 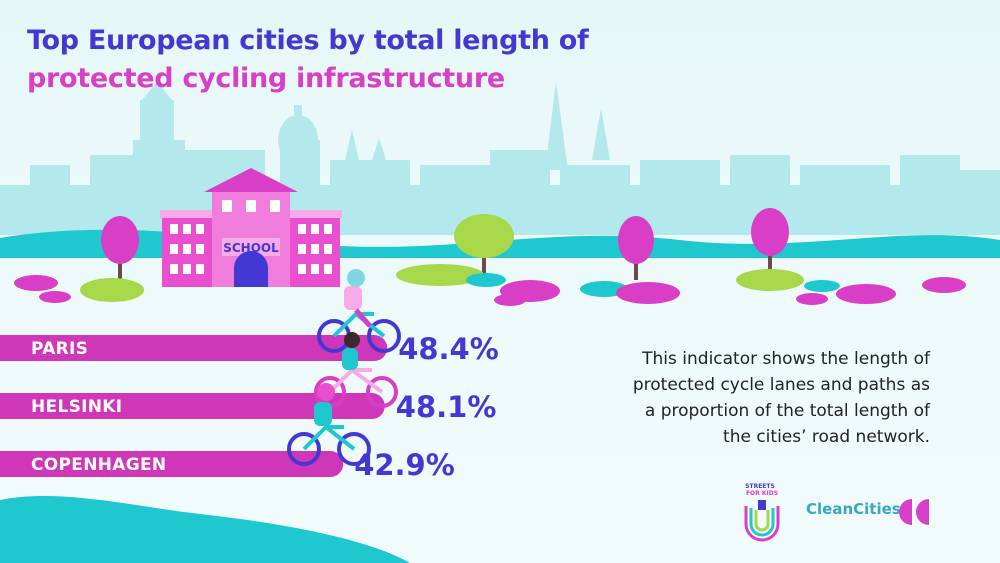 What do you see at coordinates (308, 40) in the screenshot?
I see `title-line-1: Top European cities by total length of` at bounding box center [308, 40].